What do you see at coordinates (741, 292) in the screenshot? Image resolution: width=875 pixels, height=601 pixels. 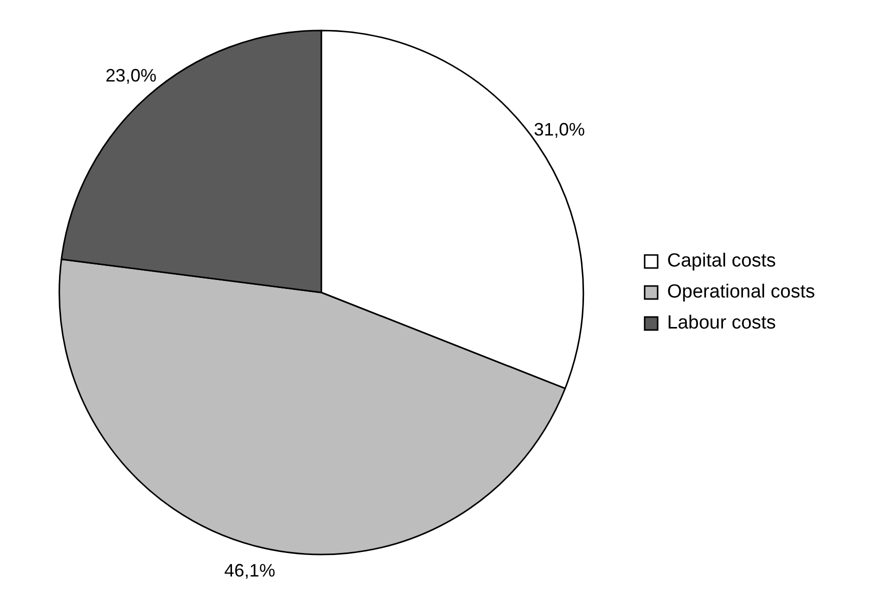 I see `legend-label: Operational costs` at bounding box center [741, 292].